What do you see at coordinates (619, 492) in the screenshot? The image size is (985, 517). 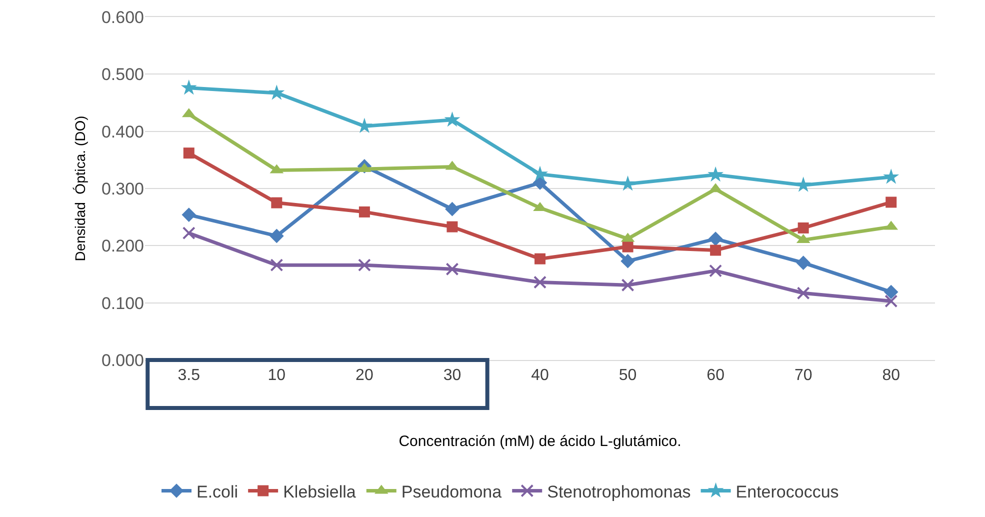 I see `legend-label: Stenotrophomonas` at bounding box center [619, 492].